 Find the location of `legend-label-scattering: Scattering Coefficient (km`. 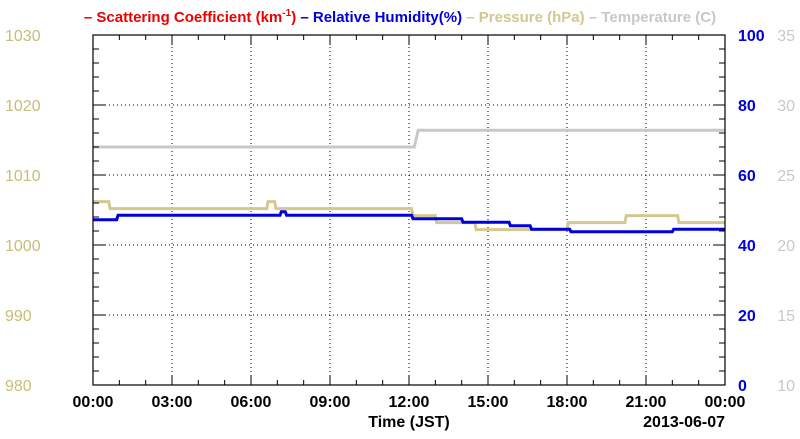

legend-label-scattering: Scattering Coefficient (km is located at coordinates (189, 17).